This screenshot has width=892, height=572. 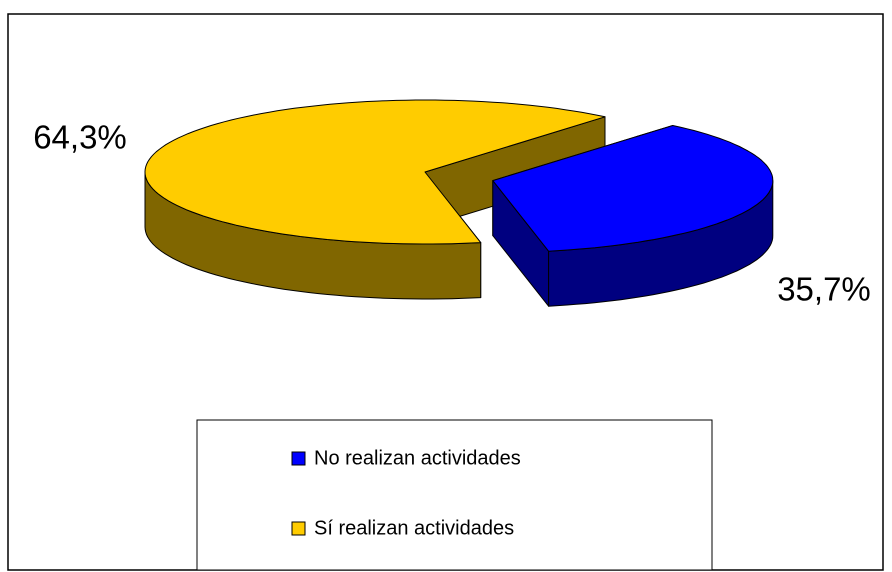 What do you see at coordinates (417, 458) in the screenshot?
I see `legend-label: No realizan actividades` at bounding box center [417, 458].